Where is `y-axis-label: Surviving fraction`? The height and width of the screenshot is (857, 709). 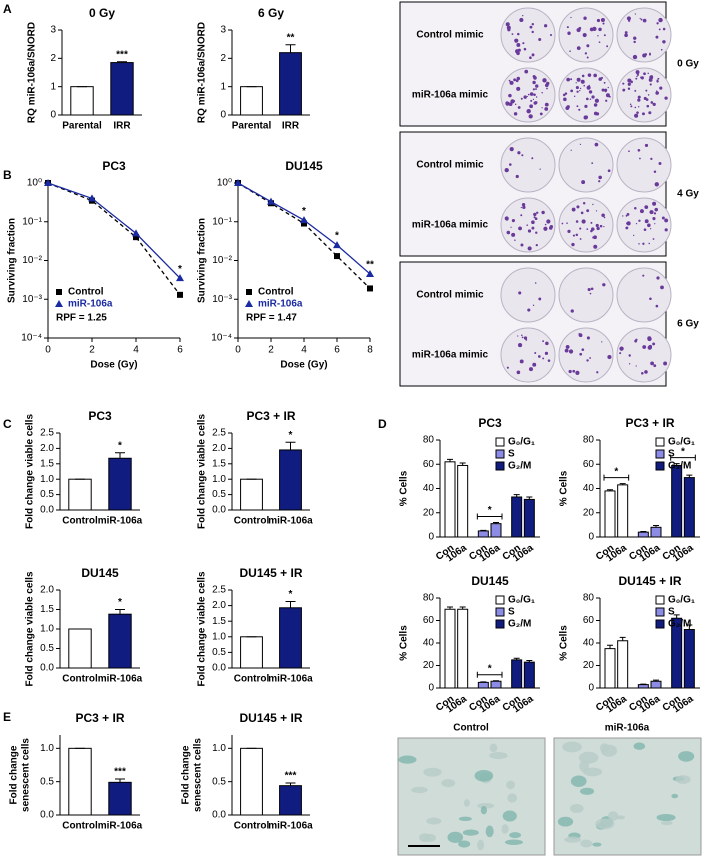
y-axis-label: Surviving fraction is located at coordinates (12, 260).